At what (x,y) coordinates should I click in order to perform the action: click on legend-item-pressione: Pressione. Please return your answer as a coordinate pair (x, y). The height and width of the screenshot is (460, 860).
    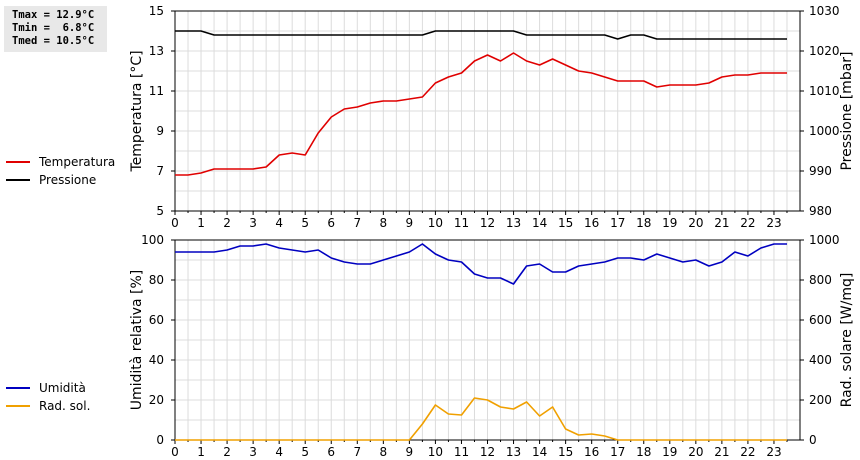
    Looking at the image, I should click on (60, 180).